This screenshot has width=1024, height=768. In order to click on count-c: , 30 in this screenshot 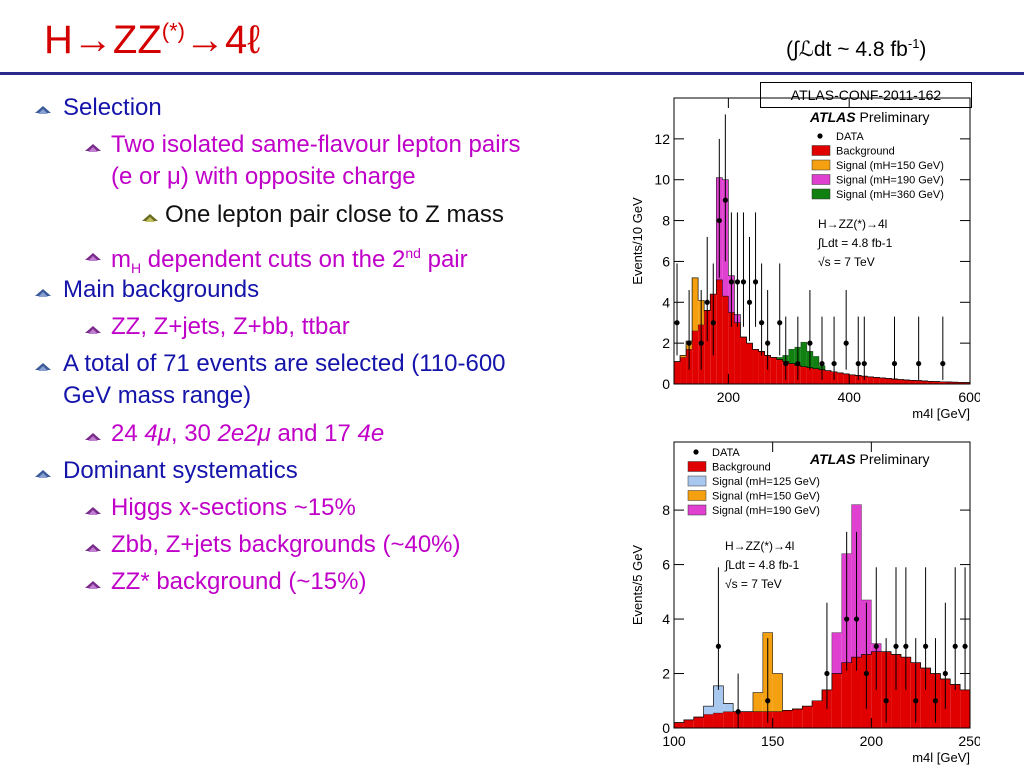, I will do `click(194, 433)`.